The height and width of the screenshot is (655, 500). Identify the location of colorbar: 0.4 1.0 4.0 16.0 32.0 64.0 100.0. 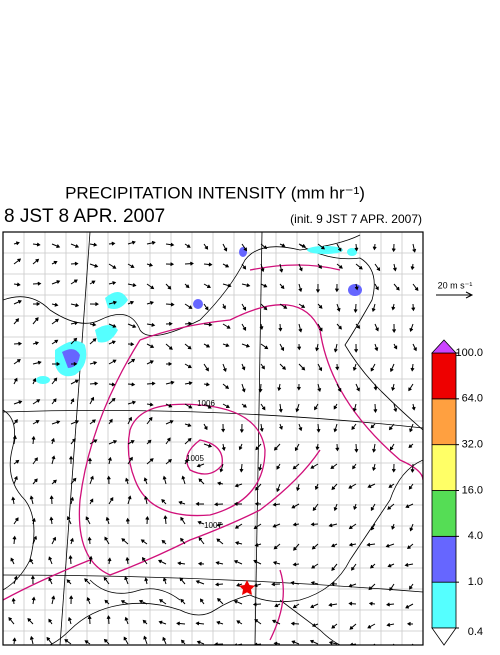
(457, 492).